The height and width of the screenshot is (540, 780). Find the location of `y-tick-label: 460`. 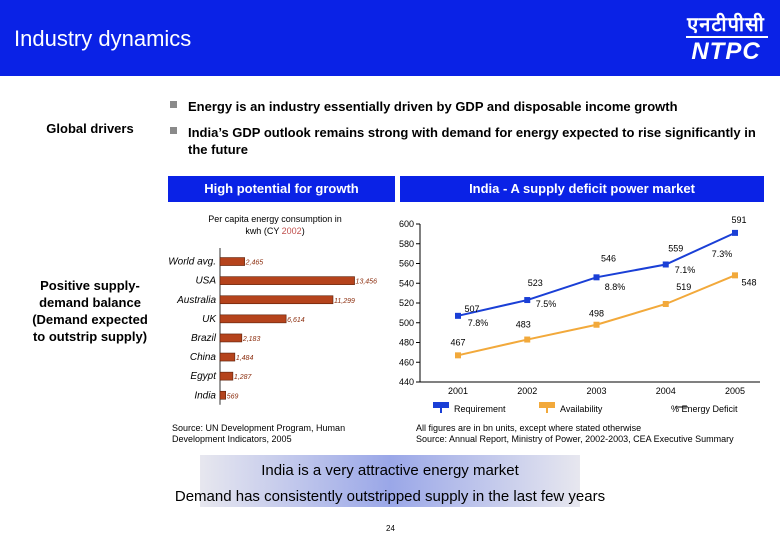

y-tick-label: 460 is located at coordinates (406, 362).